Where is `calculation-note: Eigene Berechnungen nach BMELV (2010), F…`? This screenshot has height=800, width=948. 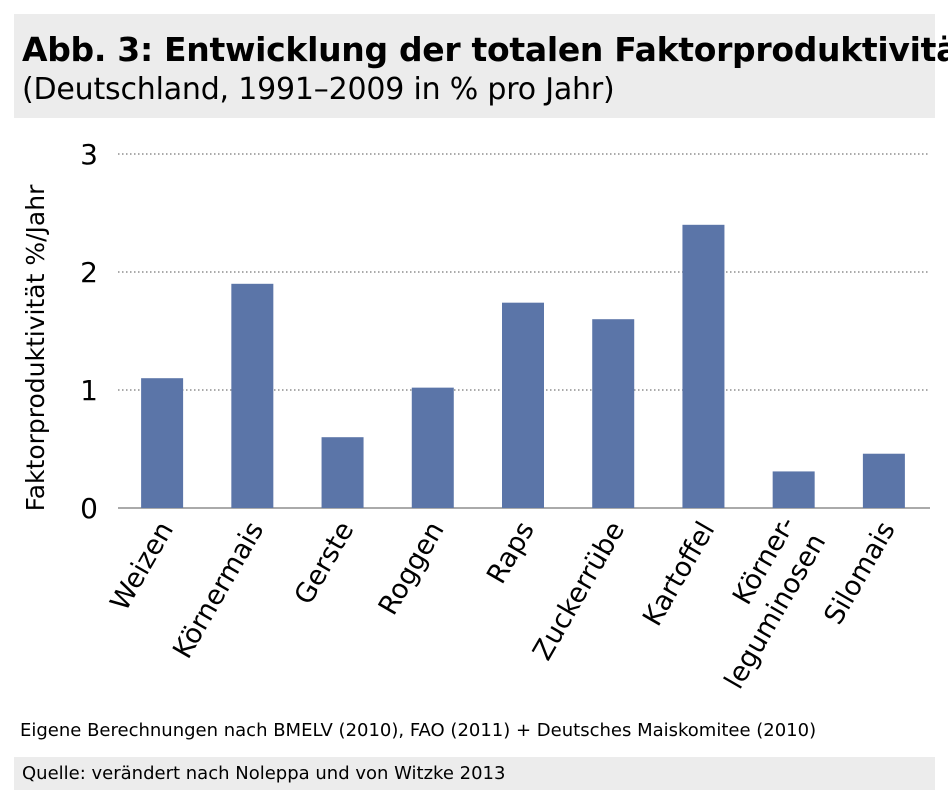
calculation-note: Eigene Berechnungen nach BMELV (2010), F… is located at coordinates (418, 730).